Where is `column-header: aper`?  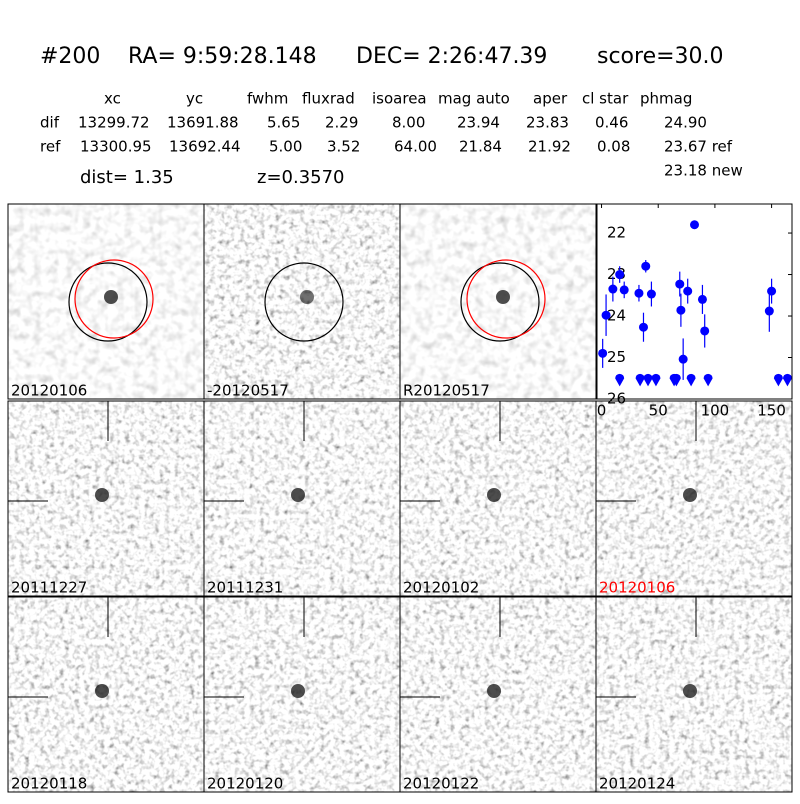
column-header: aper is located at coordinates (550, 99).